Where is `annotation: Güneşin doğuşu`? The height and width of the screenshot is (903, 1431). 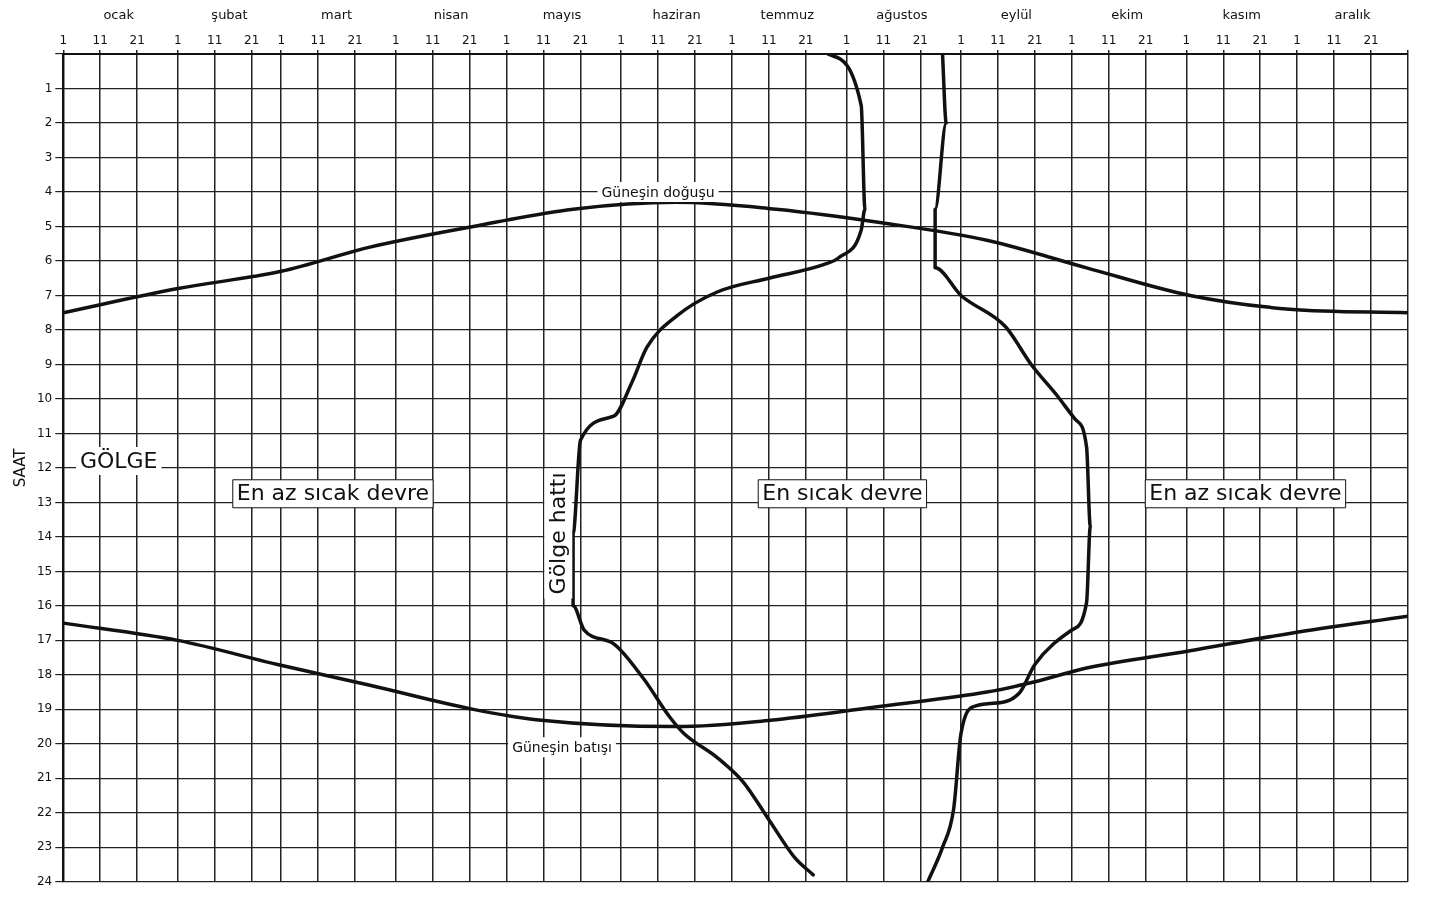
annotation: Güneşin doğuşu is located at coordinates (658, 191).